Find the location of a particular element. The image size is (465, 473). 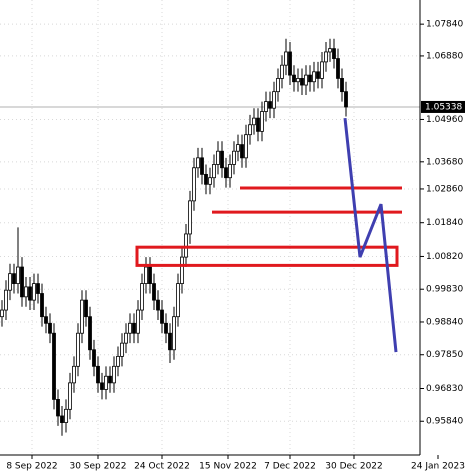

y-tick-label: 0.98840 is located at coordinates (444, 322).